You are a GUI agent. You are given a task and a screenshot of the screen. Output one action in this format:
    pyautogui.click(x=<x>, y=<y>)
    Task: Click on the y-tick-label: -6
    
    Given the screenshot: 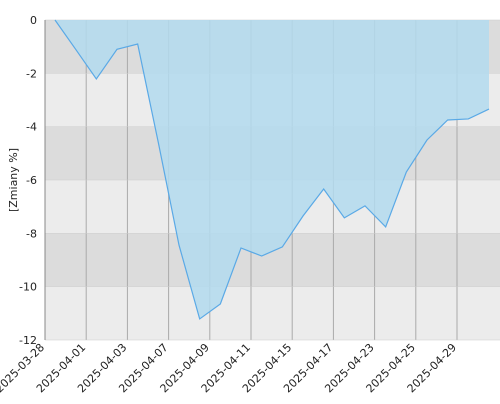 What is the action you would take?
    pyautogui.click(x=31, y=180)
    